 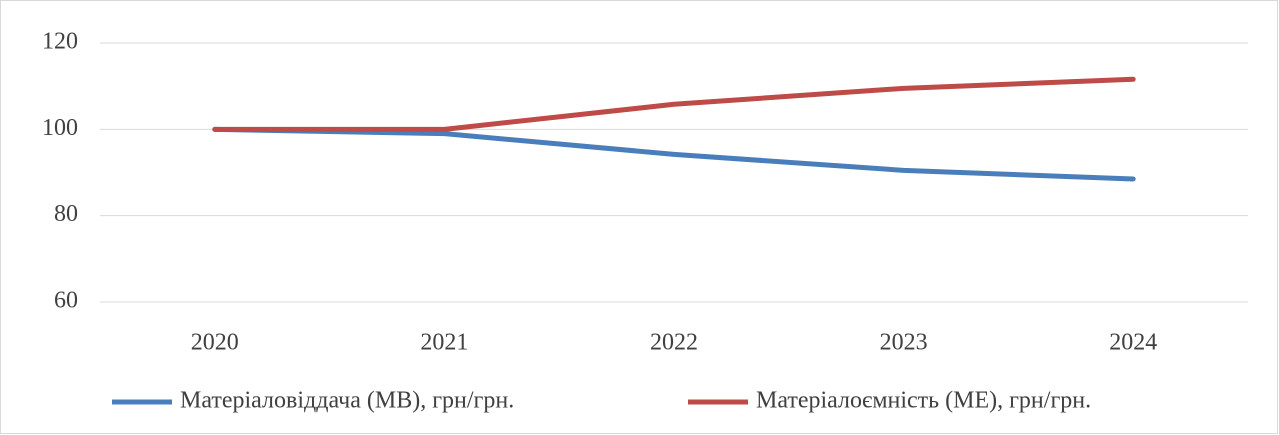 I want to click on y-tick-label: 100, so click(x=60, y=128).